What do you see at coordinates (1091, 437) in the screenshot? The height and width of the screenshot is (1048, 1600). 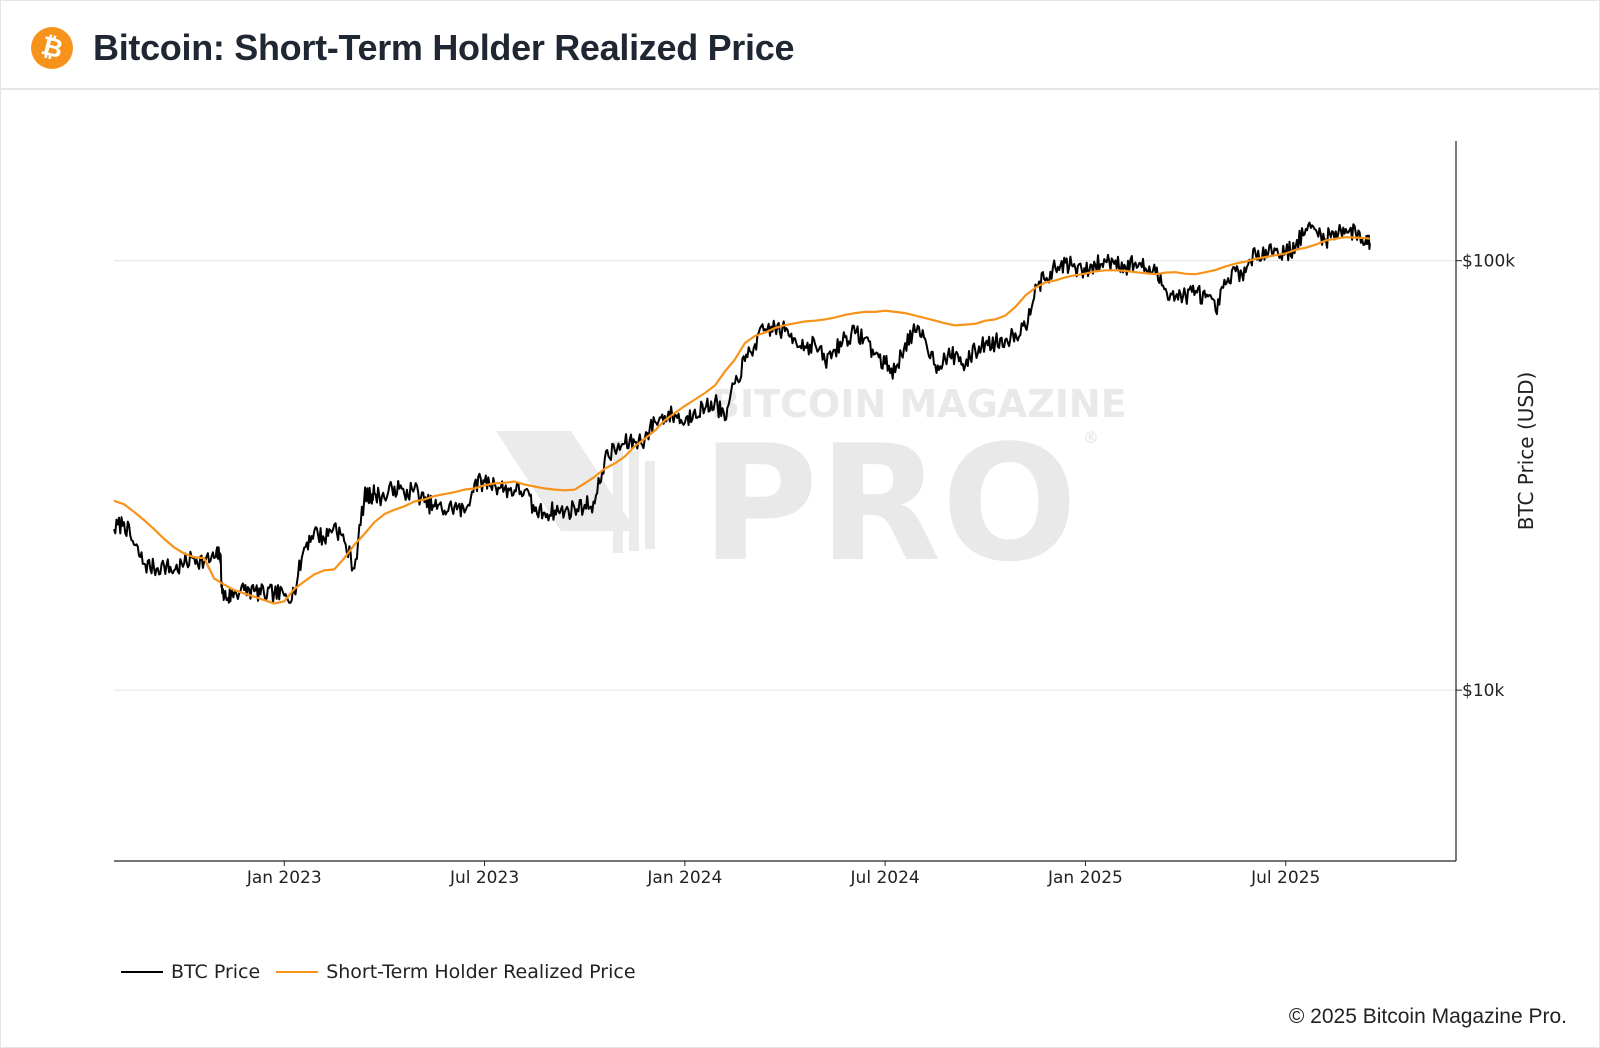 I see `watermark-mark-text: ®` at bounding box center [1091, 437].